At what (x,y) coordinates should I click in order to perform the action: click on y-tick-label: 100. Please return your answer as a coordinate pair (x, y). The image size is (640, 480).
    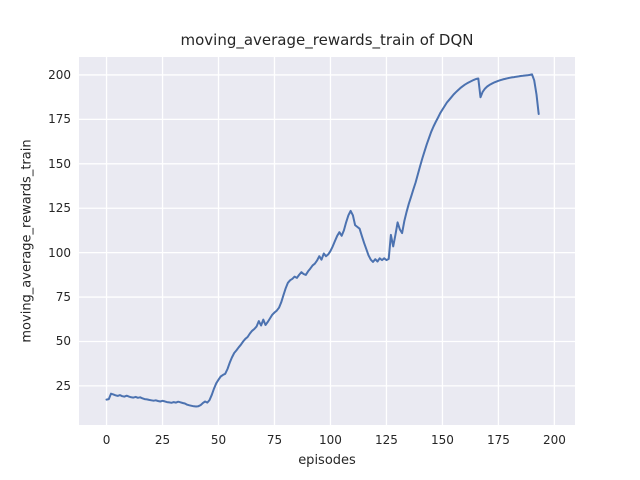
    Looking at the image, I should click on (59, 252).